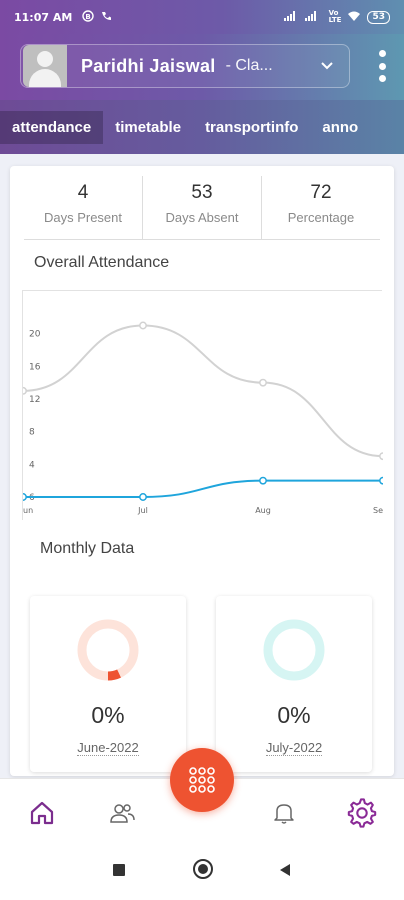 The height and width of the screenshot is (900, 404). Describe the element at coordinates (52, 127) in the screenshot. I see `tab-attendance: attendance` at that location.